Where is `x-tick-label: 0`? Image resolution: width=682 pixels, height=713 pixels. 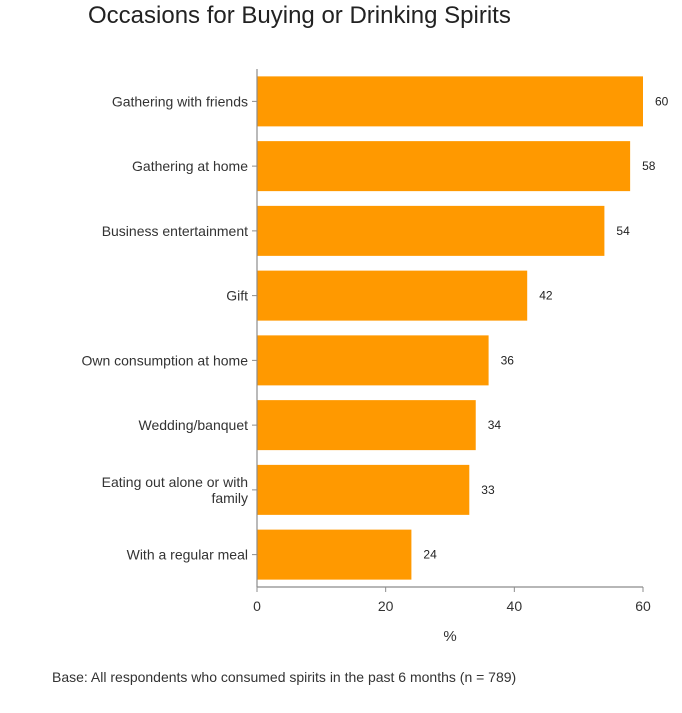
x-tick-label: 0 is located at coordinates (257, 606).